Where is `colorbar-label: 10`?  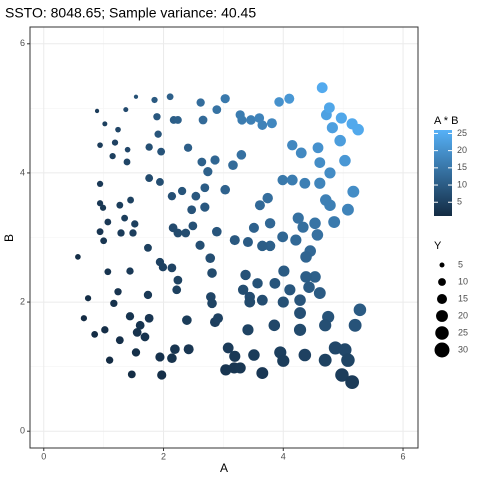 colorbar-label: 10 is located at coordinates (462, 184).